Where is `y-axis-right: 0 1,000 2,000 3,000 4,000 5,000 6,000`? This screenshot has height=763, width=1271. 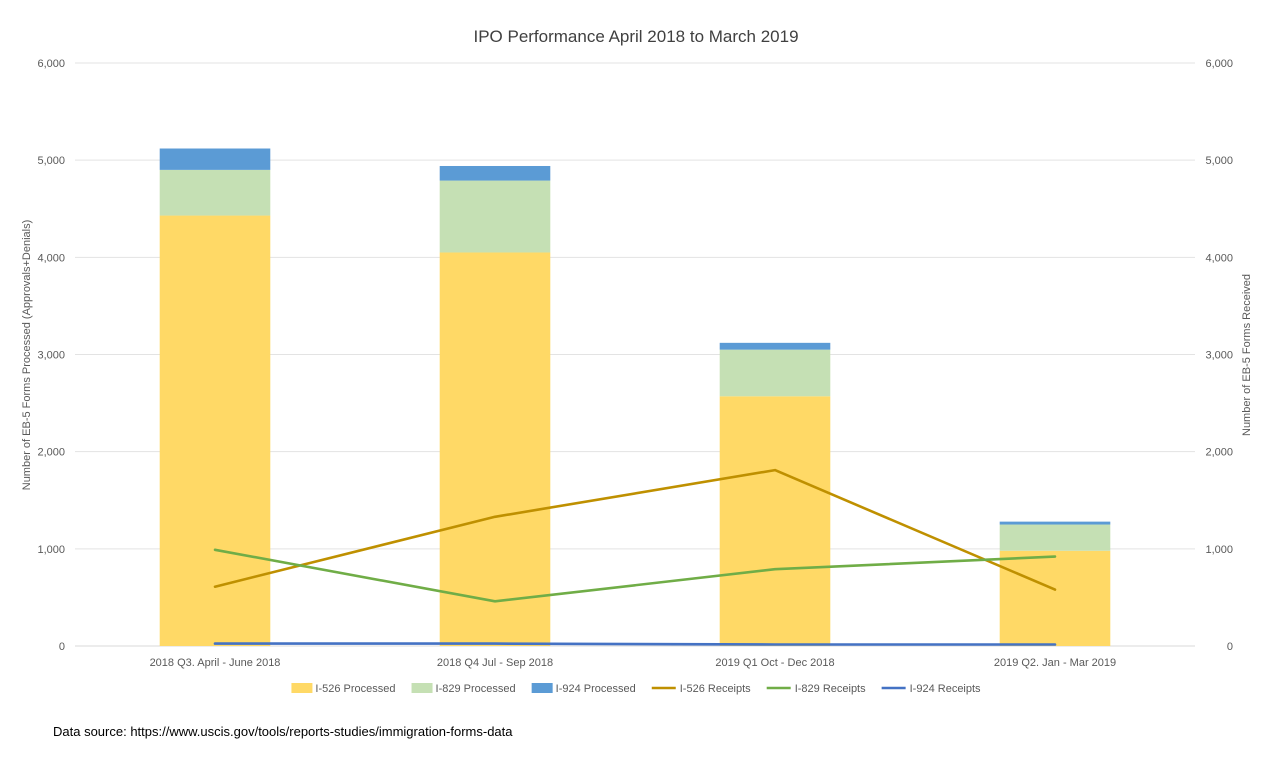 y-axis-right: 0 1,000 2,000 3,000 4,000 5,000 6,000 is located at coordinates (1219, 355).